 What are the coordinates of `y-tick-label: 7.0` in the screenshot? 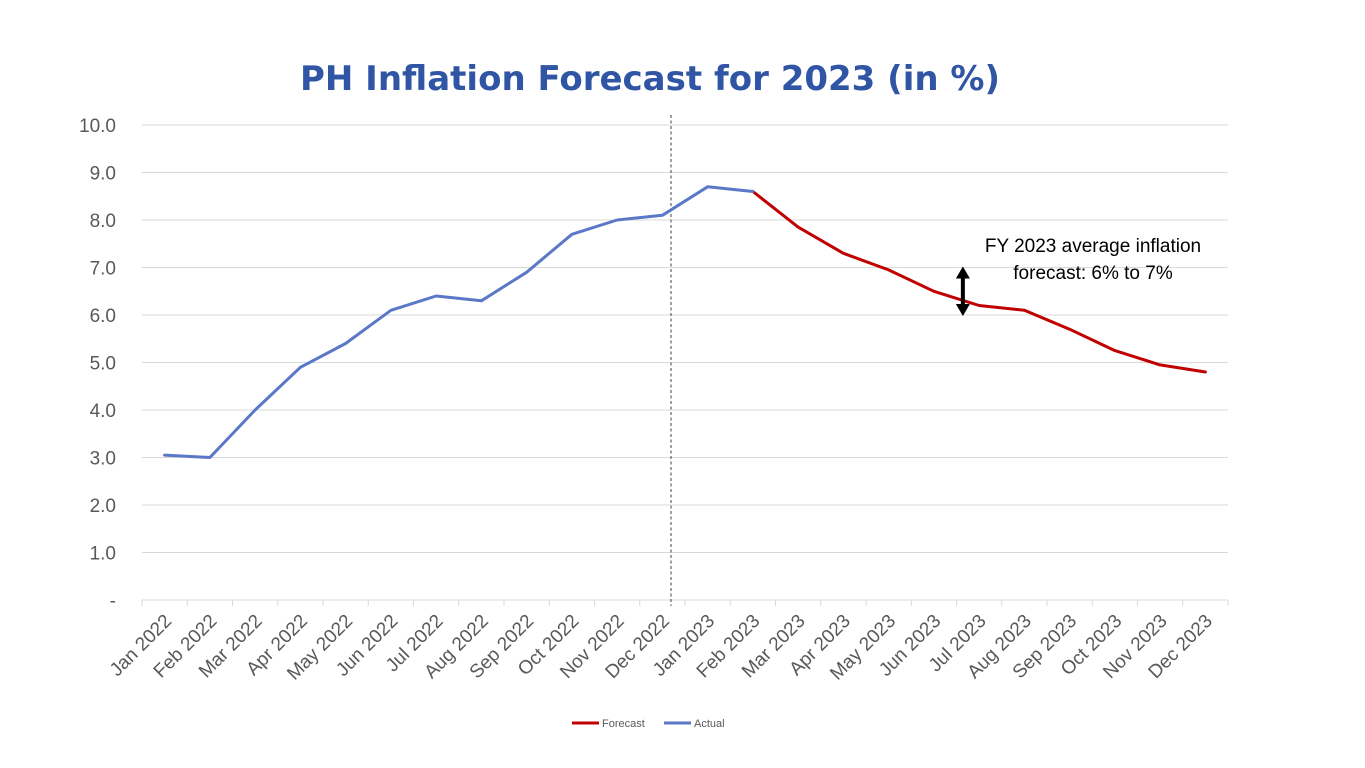 It's located at (103, 269).